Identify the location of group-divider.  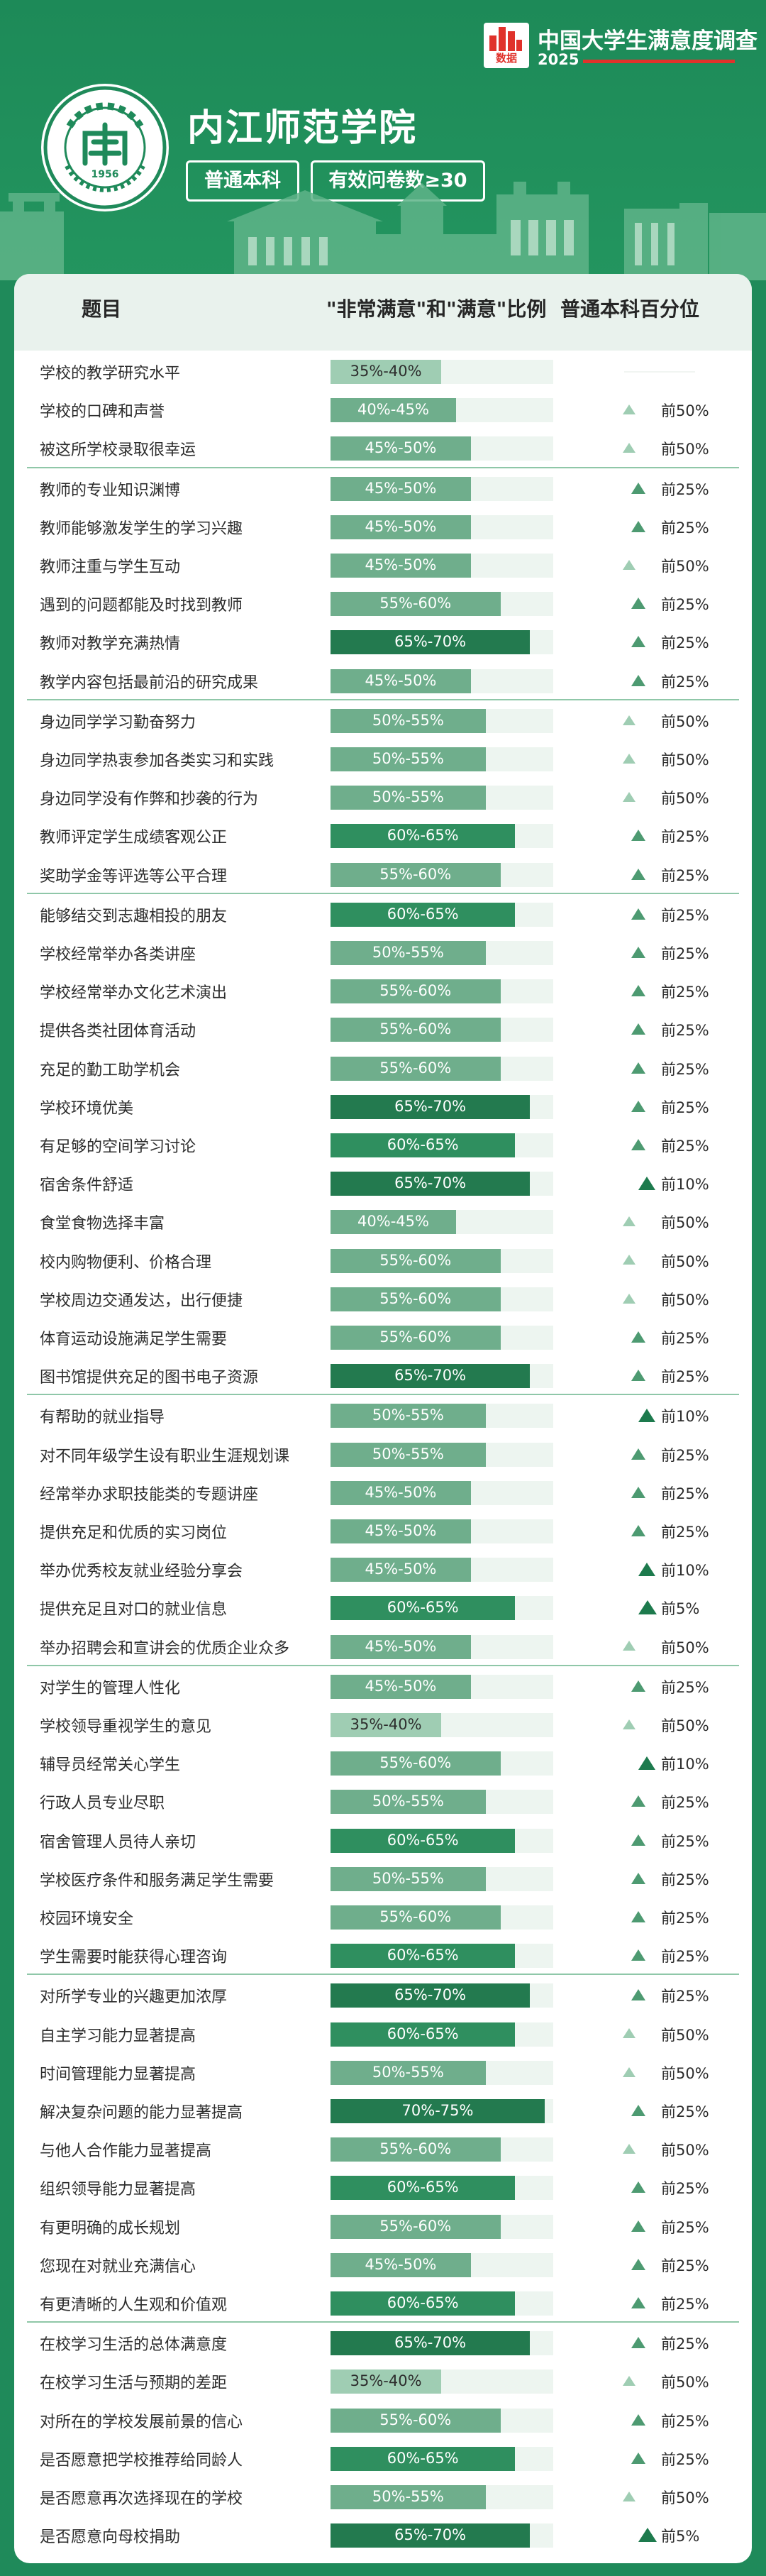
(383, 1665).